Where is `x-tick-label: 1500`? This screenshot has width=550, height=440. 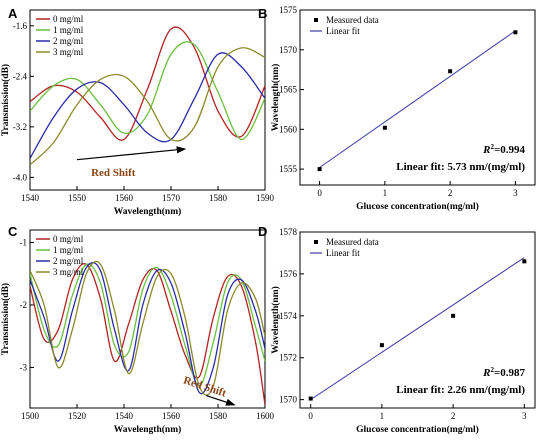
x-tick-label: 1500 is located at coordinates (30, 416).